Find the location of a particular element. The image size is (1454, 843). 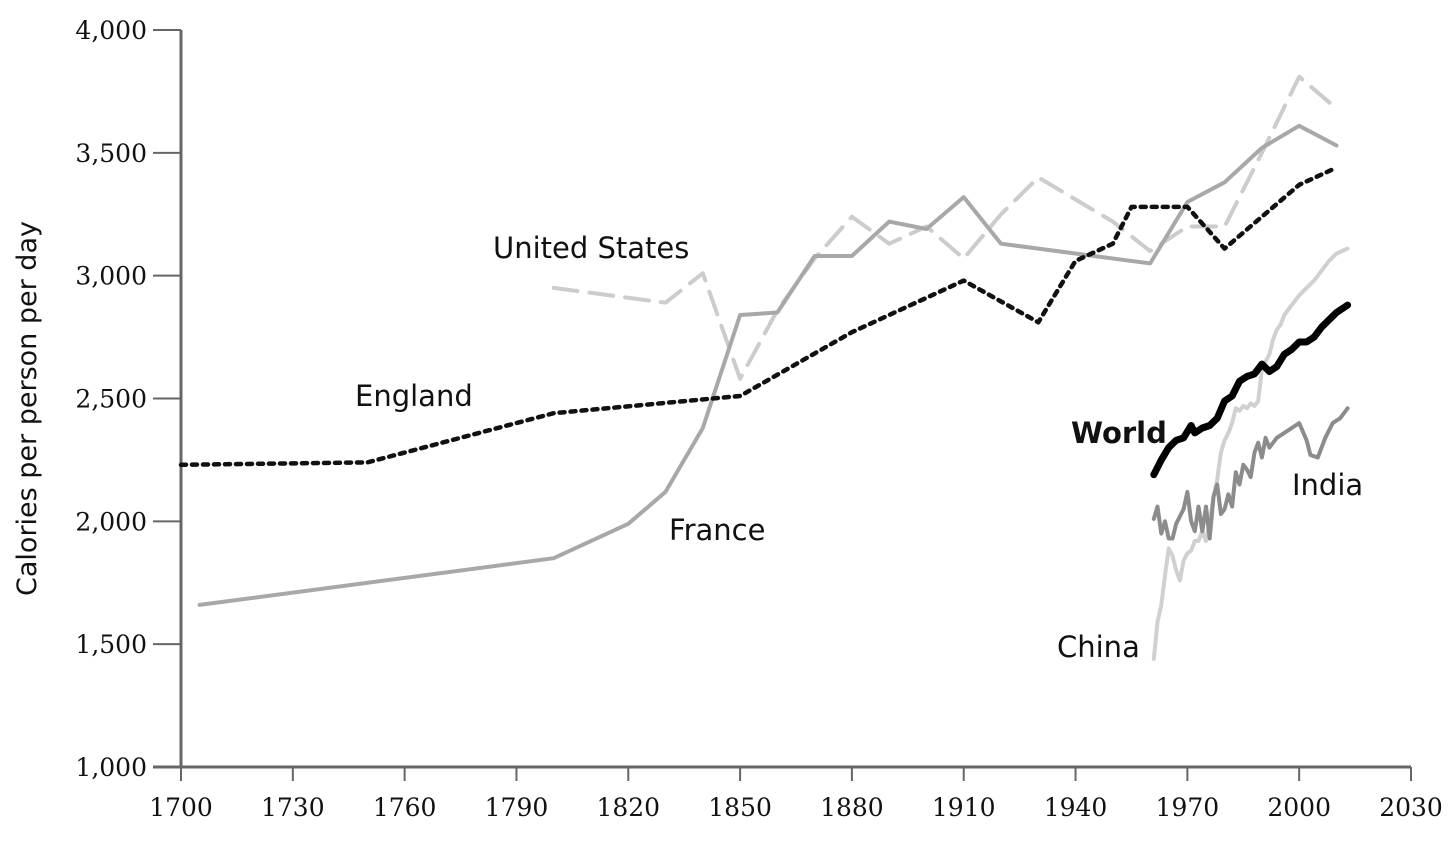

series-label-france: France is located at coordinates (717, 530).